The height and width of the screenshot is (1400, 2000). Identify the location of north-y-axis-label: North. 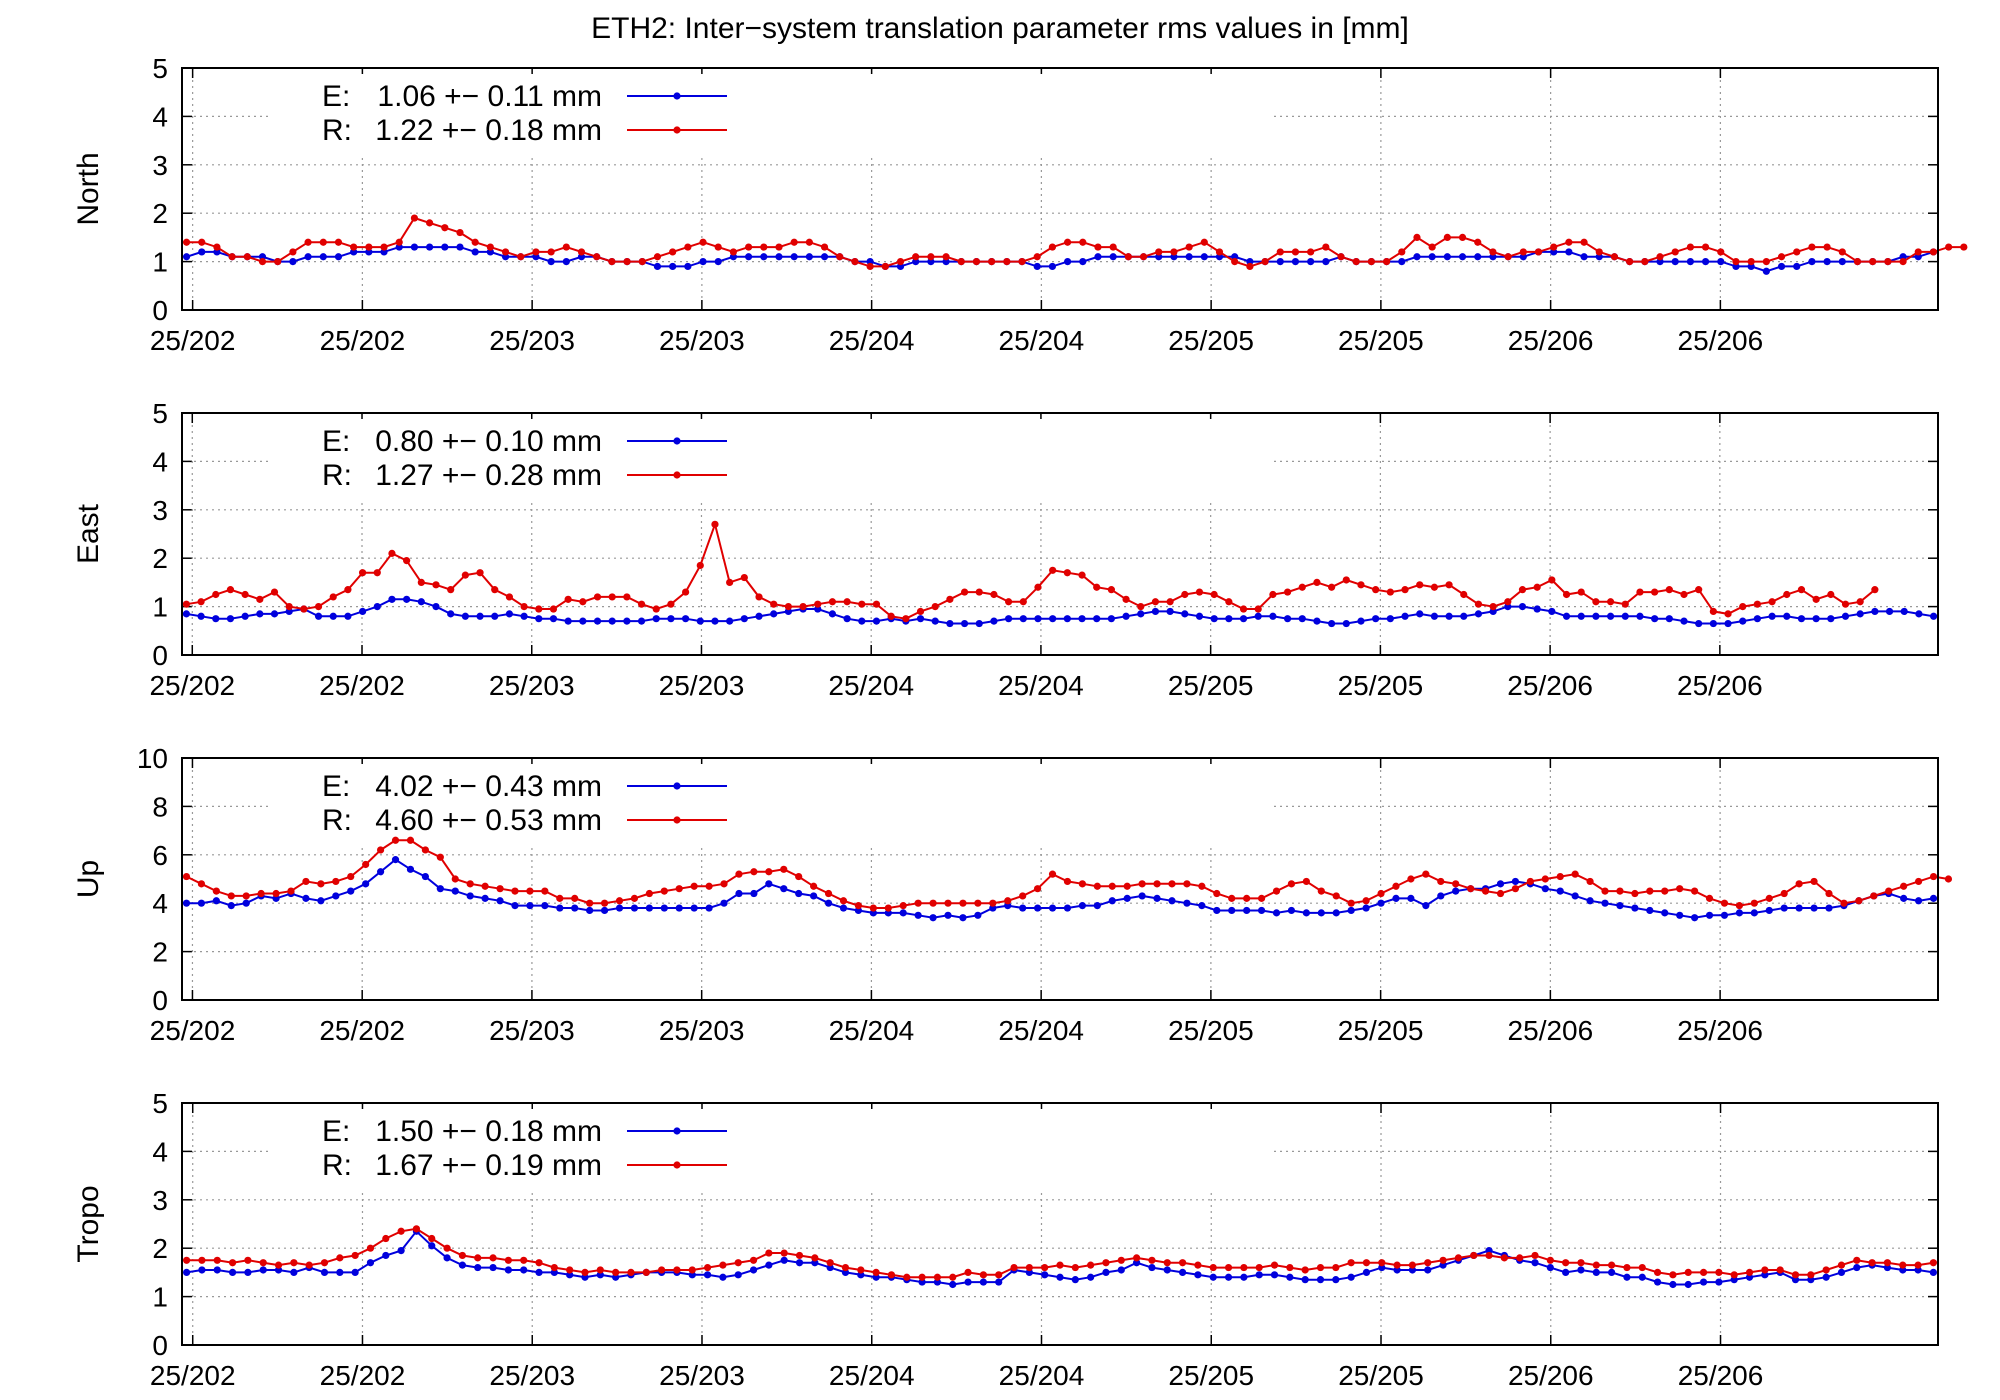
(88, 188).